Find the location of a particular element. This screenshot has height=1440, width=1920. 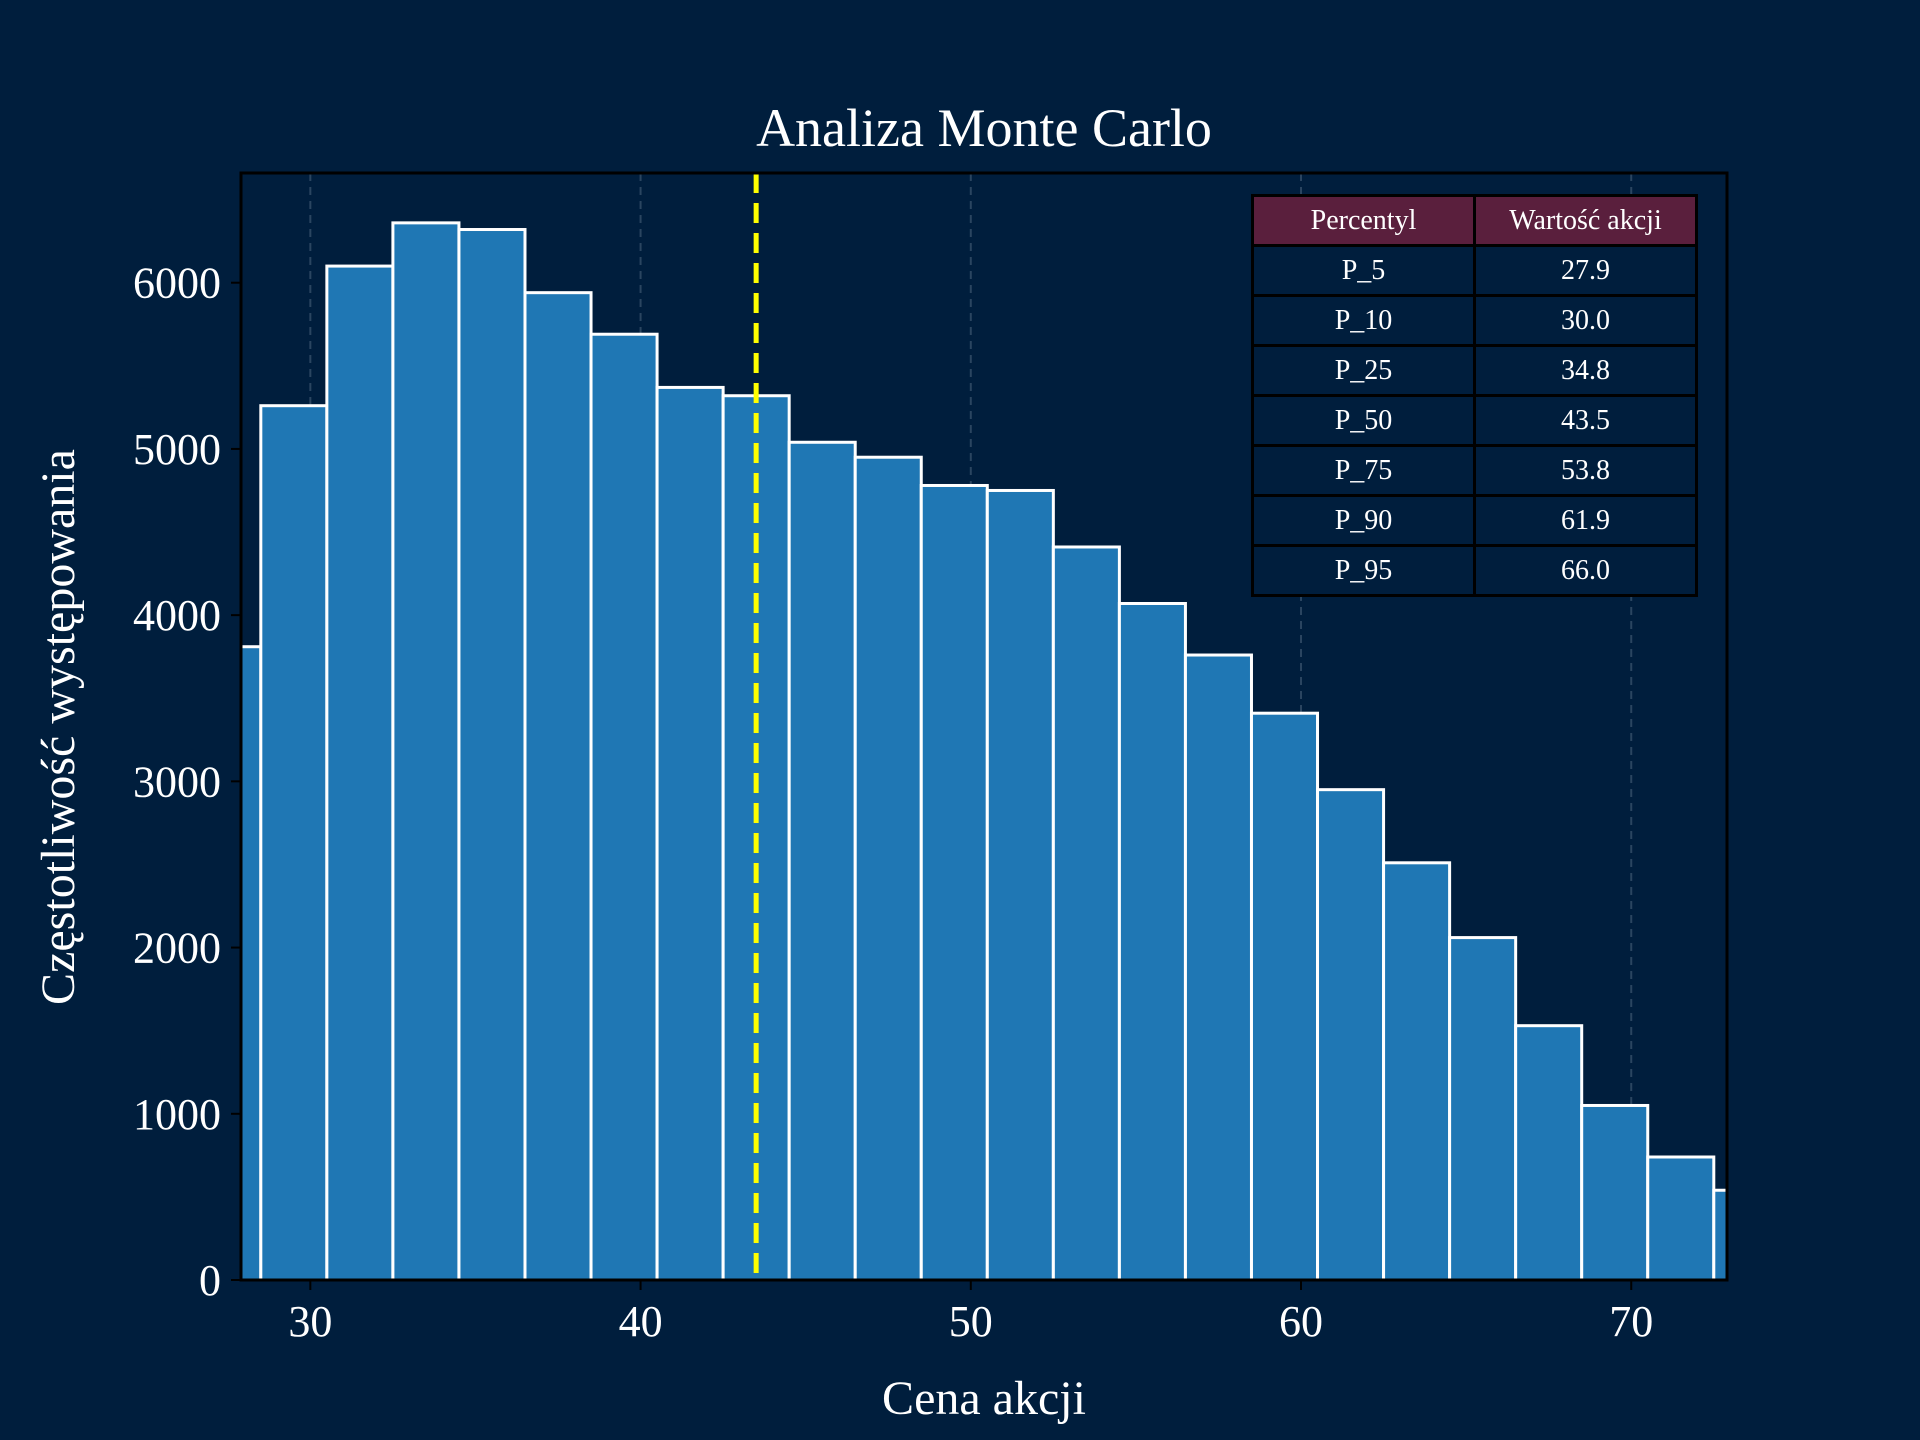

table-cell-value: 27.9 is located at coordinates (1585, 270).